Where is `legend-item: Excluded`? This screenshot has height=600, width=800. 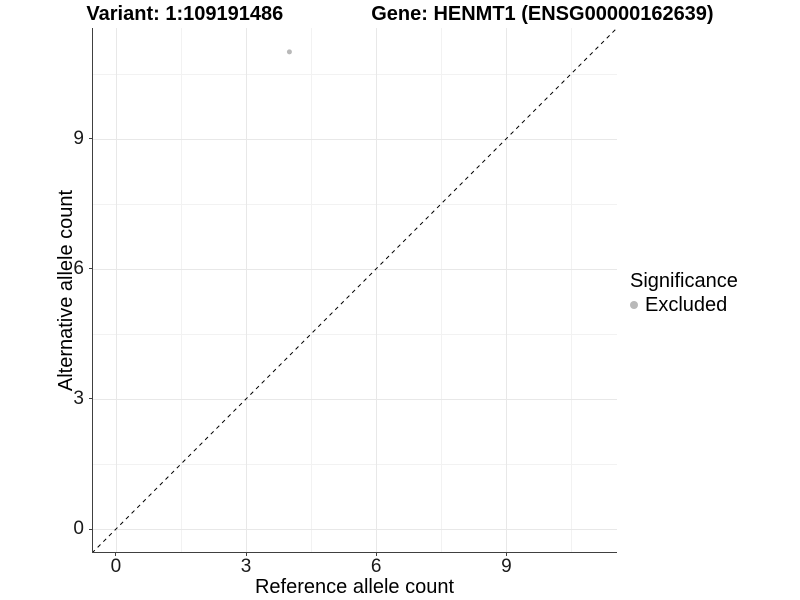 legend-item: Excluded is located at coordinates (684, 305).